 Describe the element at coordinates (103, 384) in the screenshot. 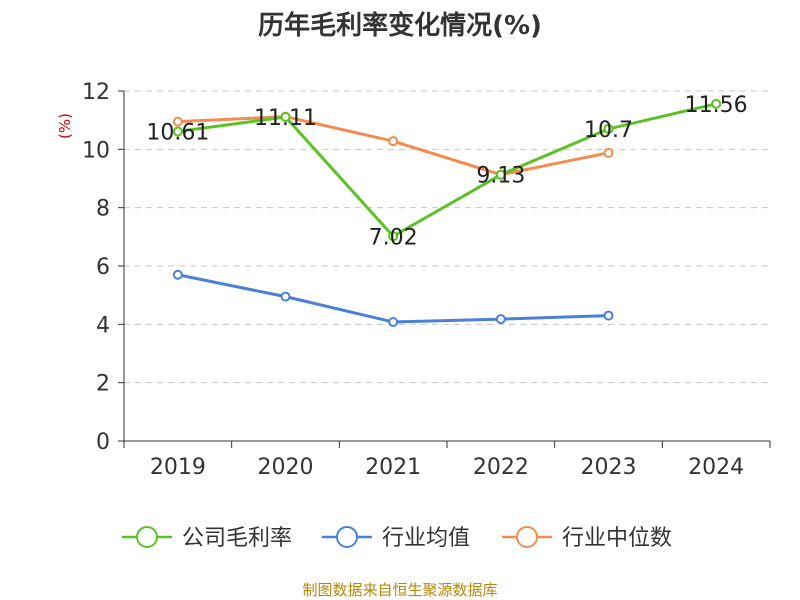

I see `y-tick-label: 2` at that location.